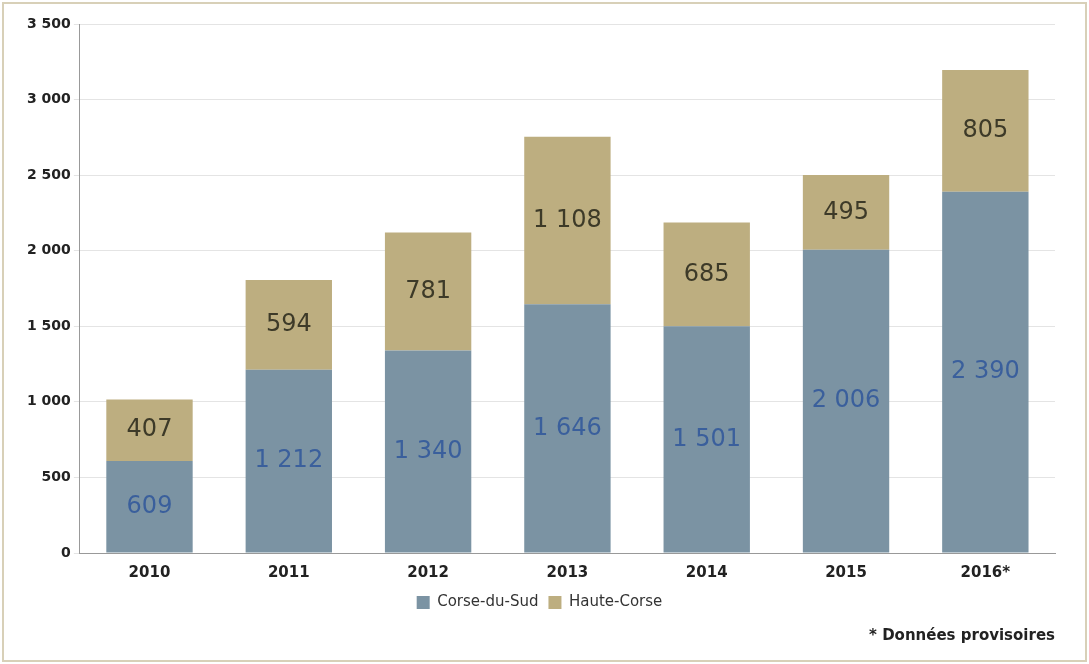 This screenshot has width=1089, height=664. I want to click on data-label: 781, so click(428, 289).